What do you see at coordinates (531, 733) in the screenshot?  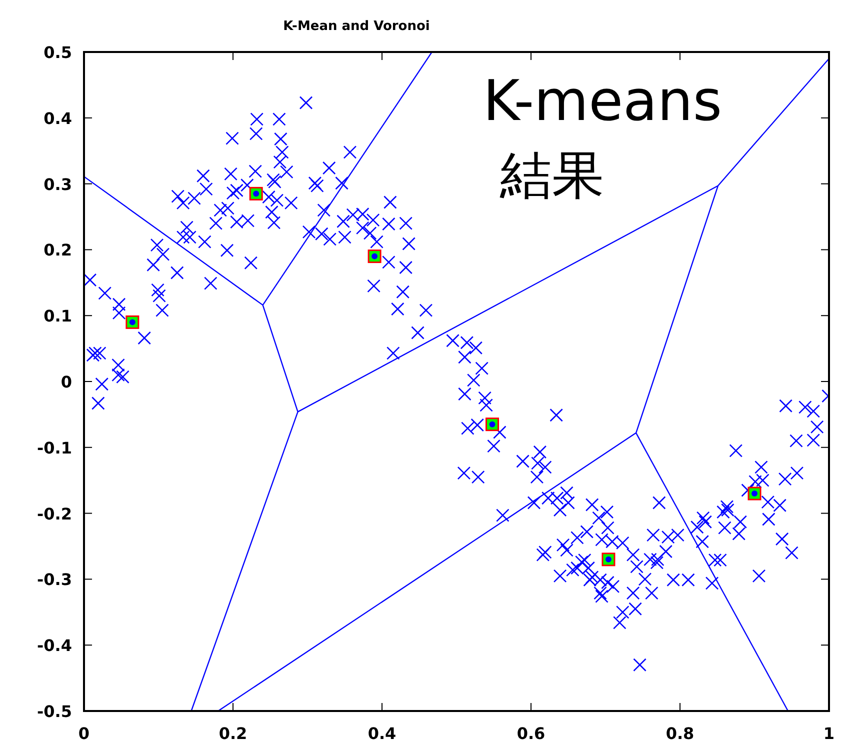 I see `x-tick-label: 0.6` at bounding box center [531, 733].